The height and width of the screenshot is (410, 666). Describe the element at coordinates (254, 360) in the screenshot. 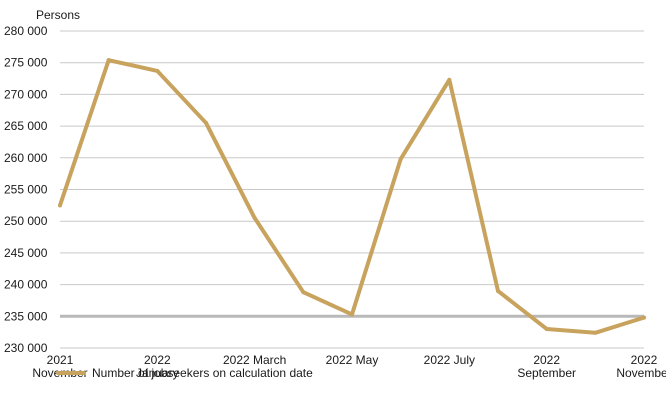

I see `x-tick-label: 2022 March` at that location.